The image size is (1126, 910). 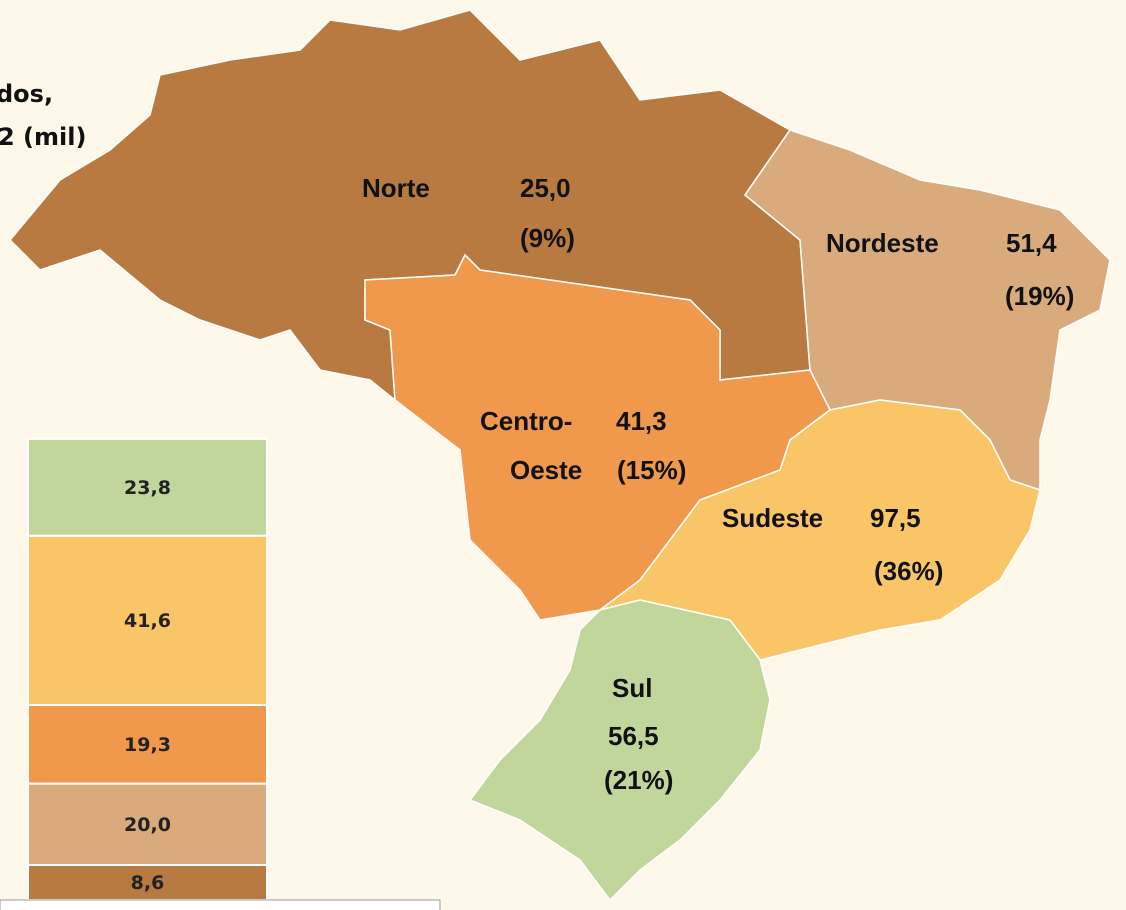 I want to click on bar-label: 41,6, so click(x=147, y=621).